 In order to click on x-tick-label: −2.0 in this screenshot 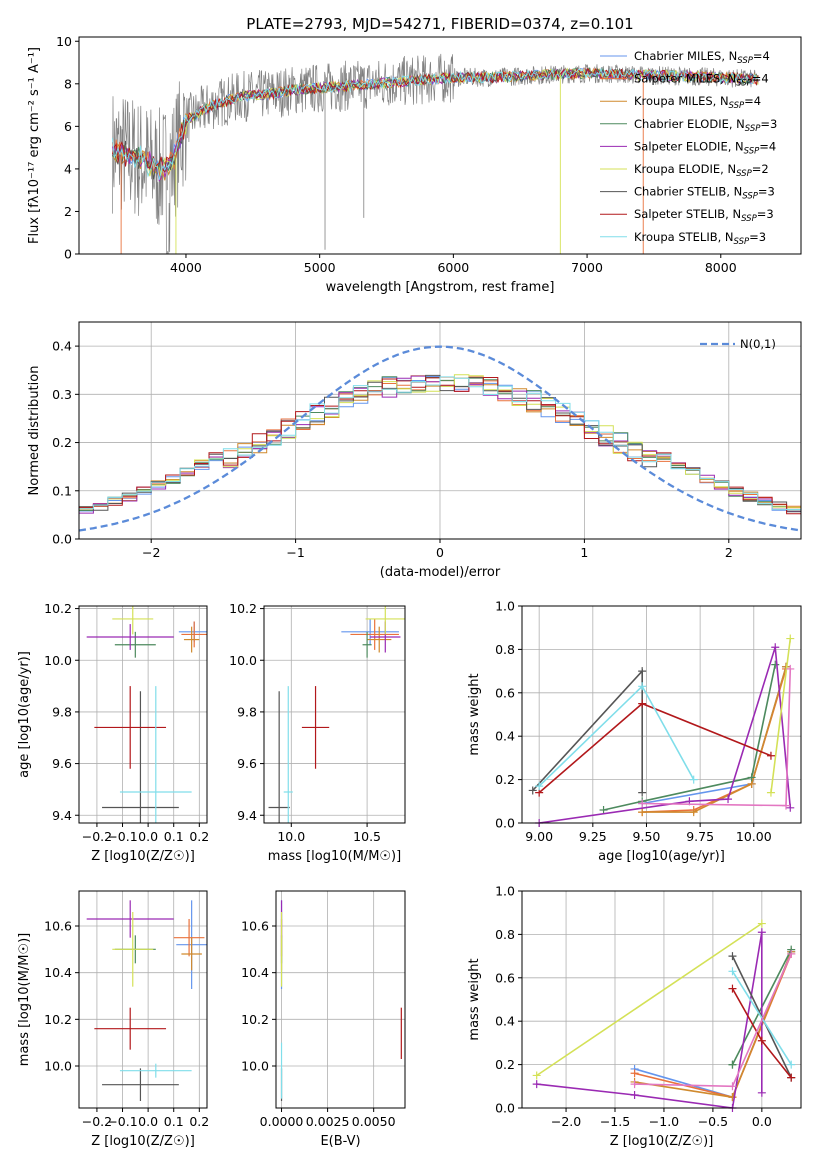, I will do `click(566, 1121)`.